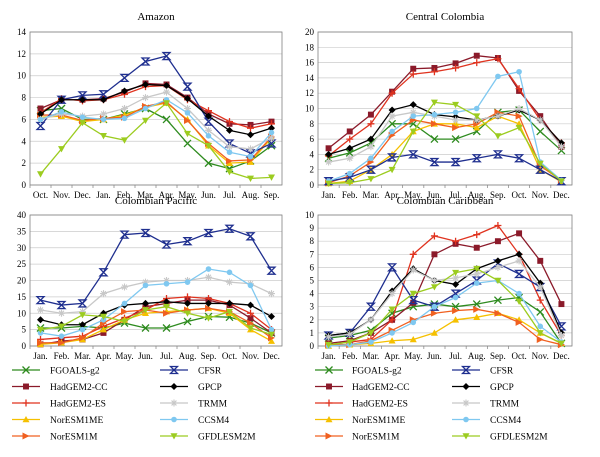  What do you see at coordinates (312, 170) in the screenshot?
I see `y-tick-label: 2` at bounding box center [312, 170].